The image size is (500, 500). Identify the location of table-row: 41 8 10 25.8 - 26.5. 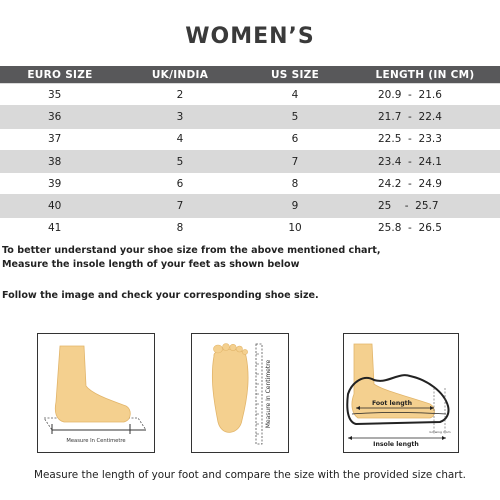
(250, 228).